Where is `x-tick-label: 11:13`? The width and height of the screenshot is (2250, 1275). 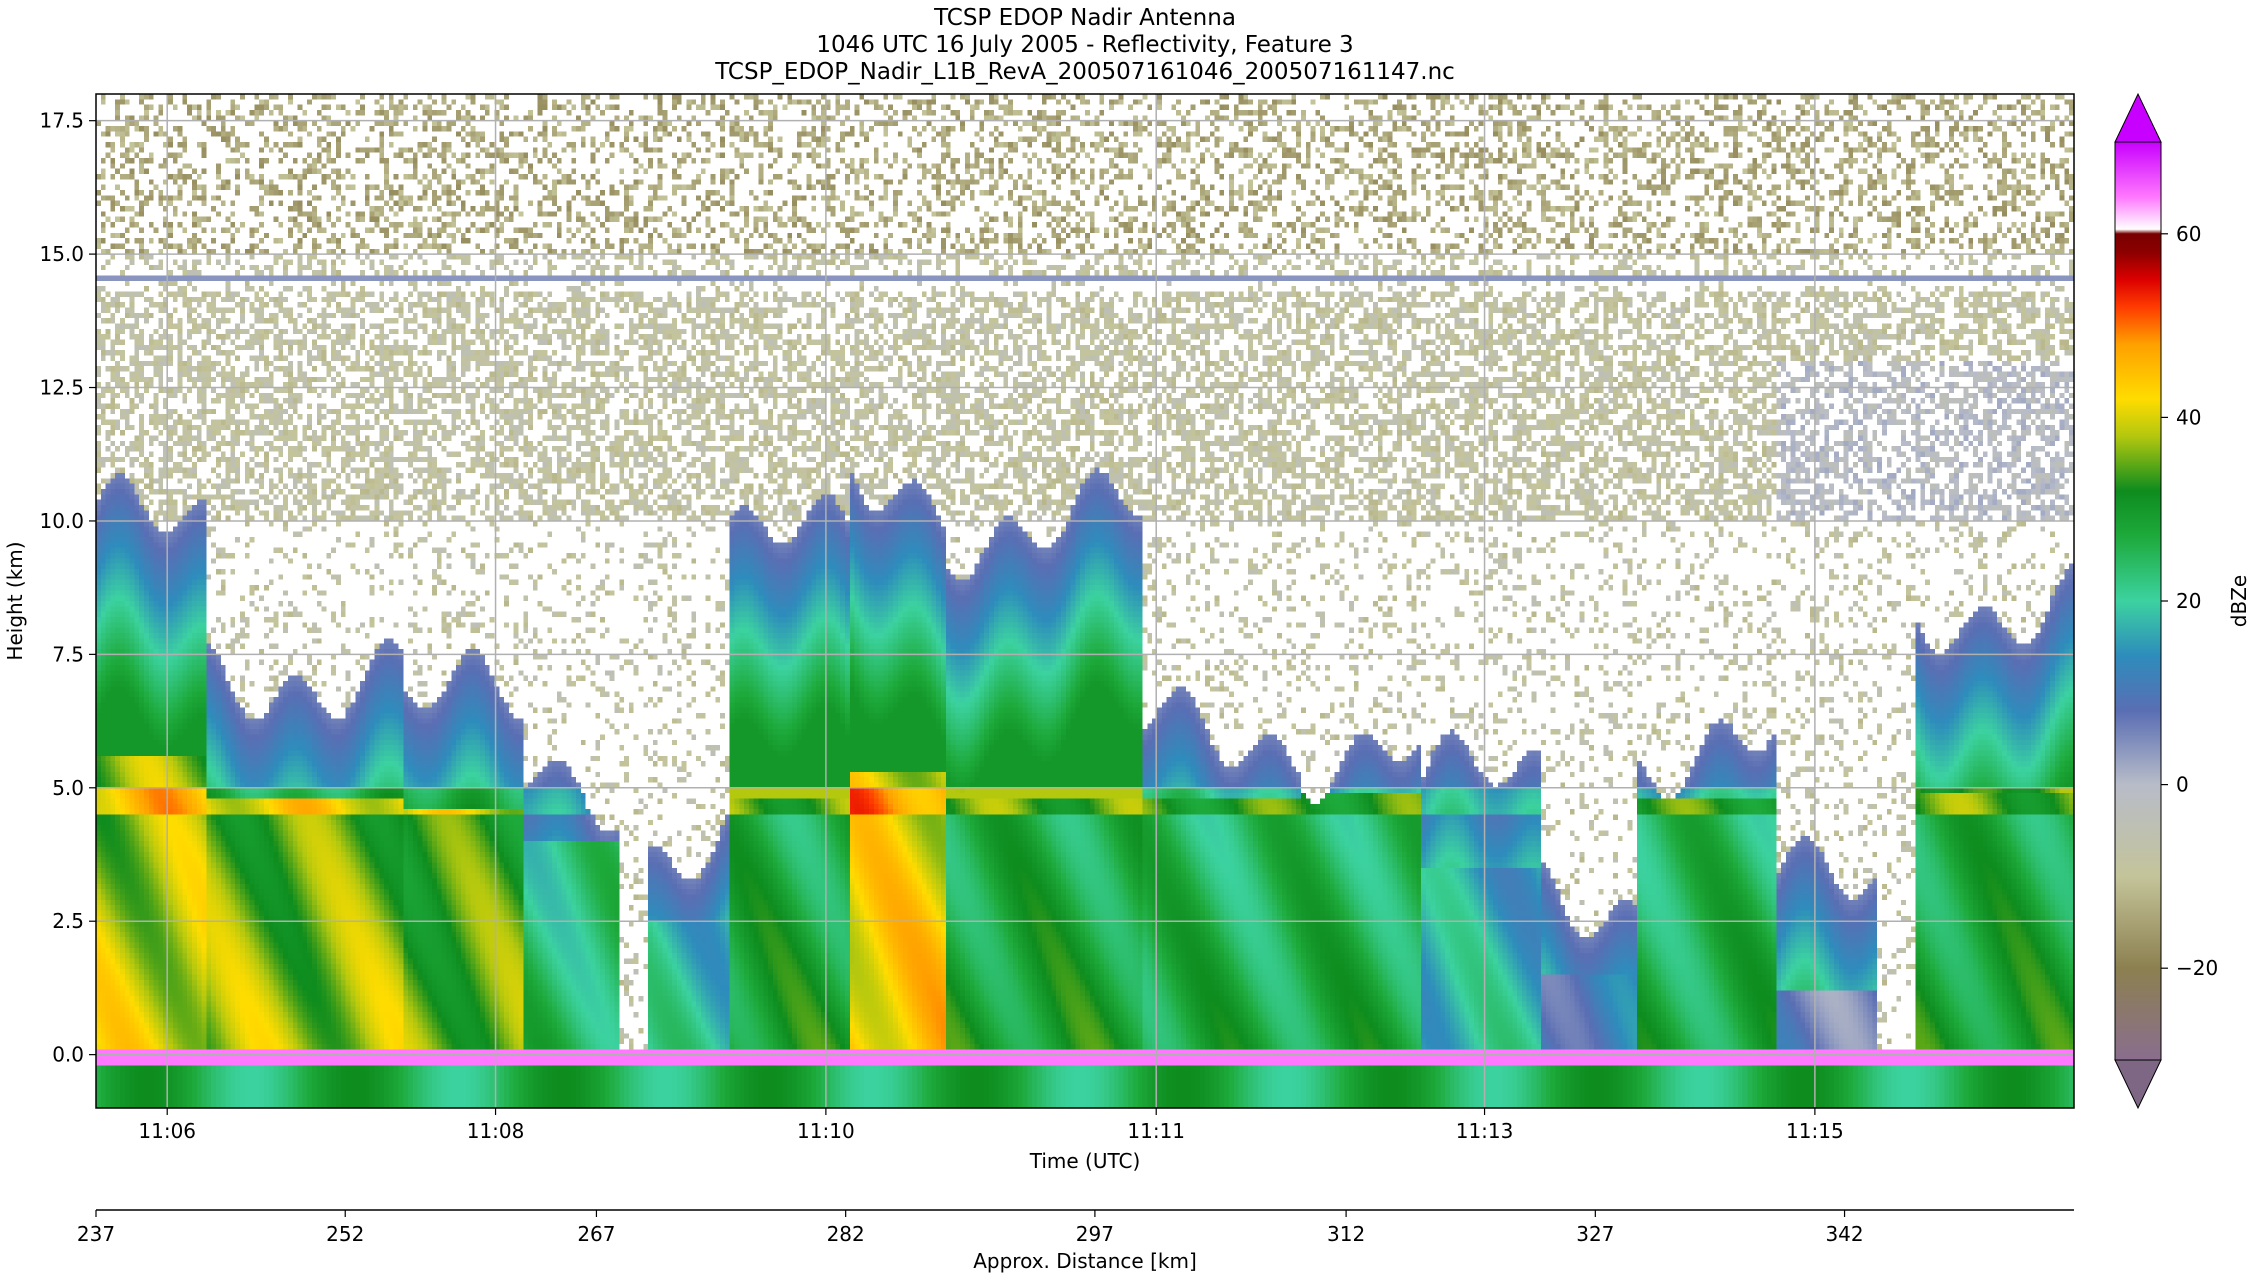
x-tick-label: 11:13 is located at coordinates (1485, 1131).